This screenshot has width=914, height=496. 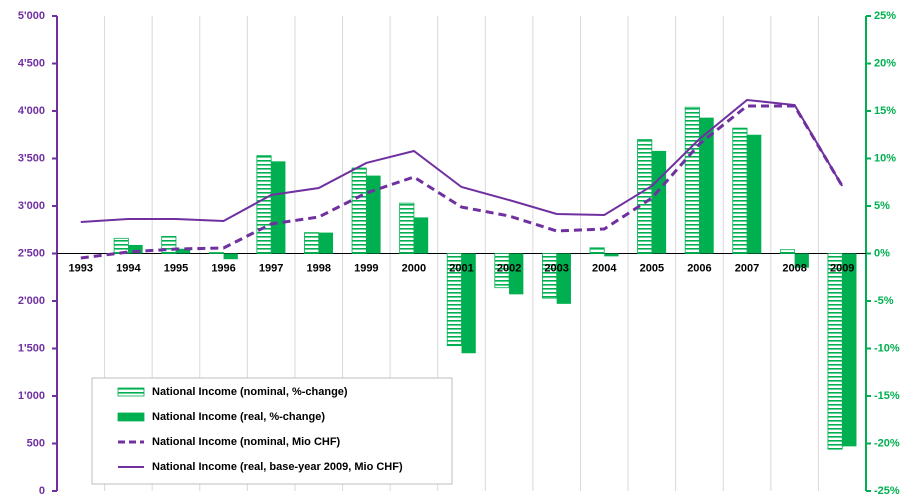 I want to click on x-tick-label: 2007, so click(x=747, y=268).